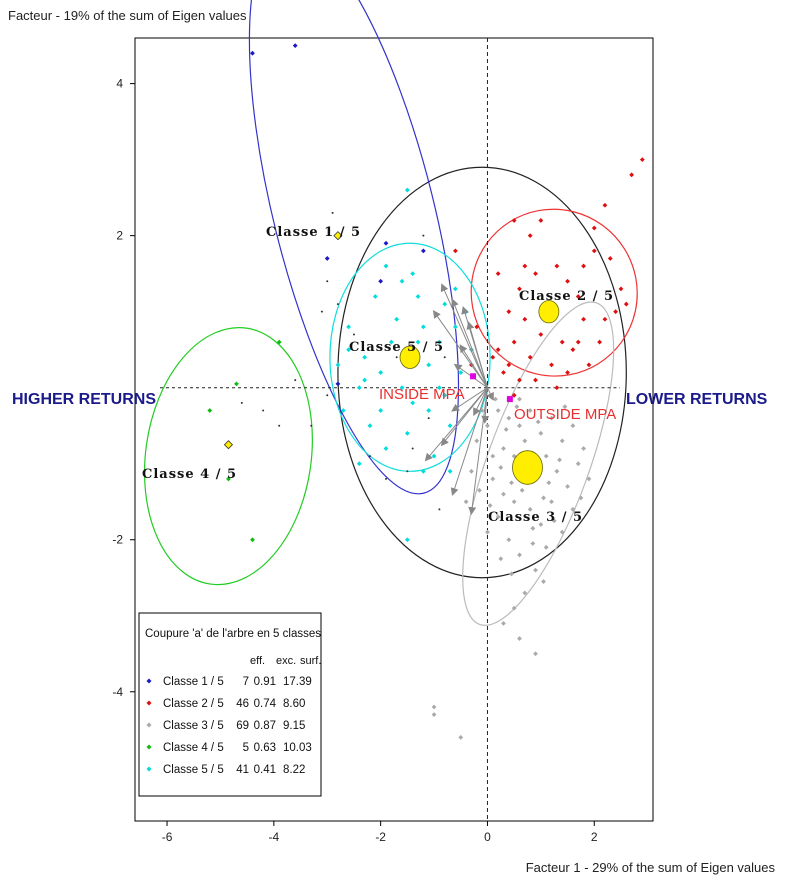 The height and width of the screenshot is (882, 785). Describe the element at coordinates (84, 399) in the screenshot. I see `higher-returns-label: HIGHER RETURNS` at that location.